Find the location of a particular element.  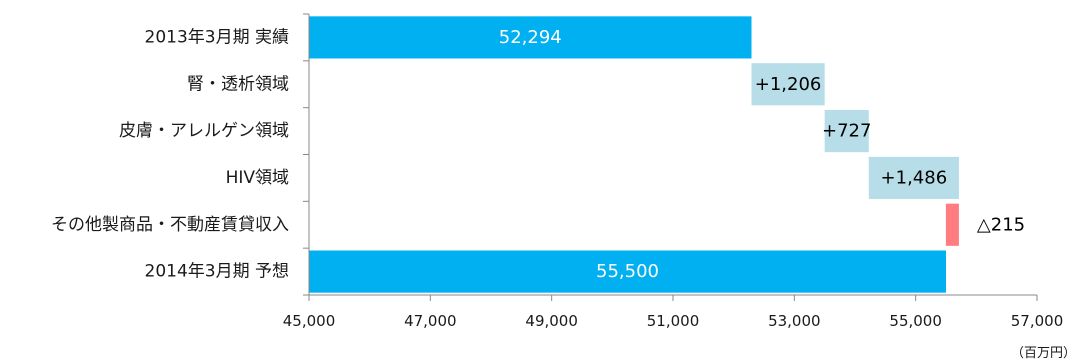

data-label: 55,500 is located at coordinates (627, 271).